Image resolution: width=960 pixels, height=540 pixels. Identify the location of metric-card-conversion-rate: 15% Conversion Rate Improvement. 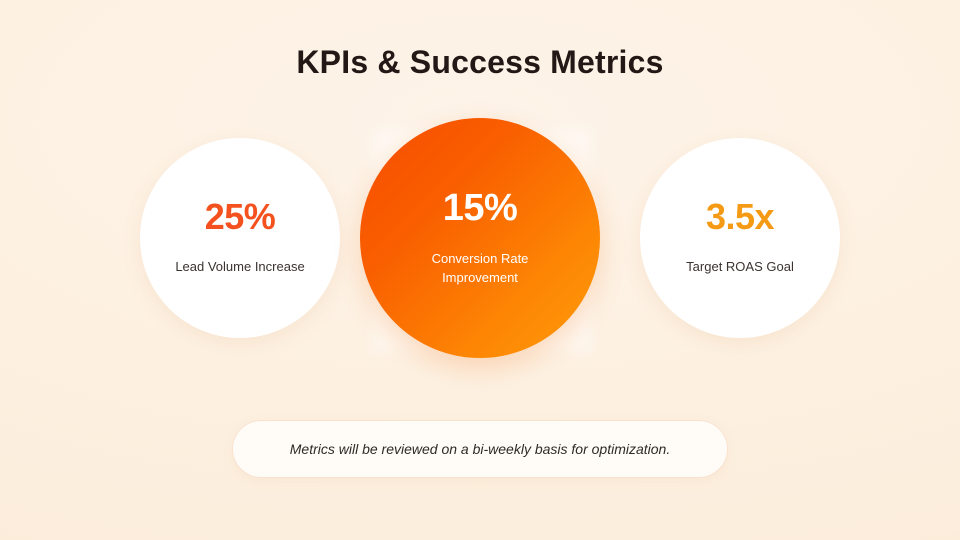
(480, 238).